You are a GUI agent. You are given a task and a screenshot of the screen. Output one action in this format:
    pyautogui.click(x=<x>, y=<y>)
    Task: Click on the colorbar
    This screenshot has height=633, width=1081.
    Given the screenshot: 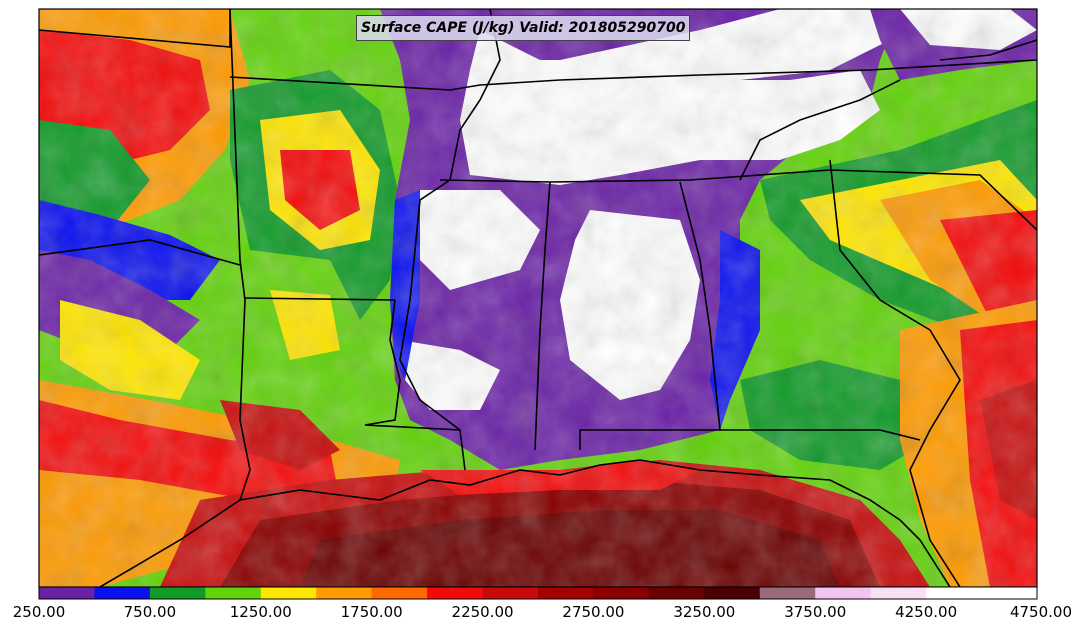 What is the action you would take?
    pyautogui.click(x=538, y=593)
    